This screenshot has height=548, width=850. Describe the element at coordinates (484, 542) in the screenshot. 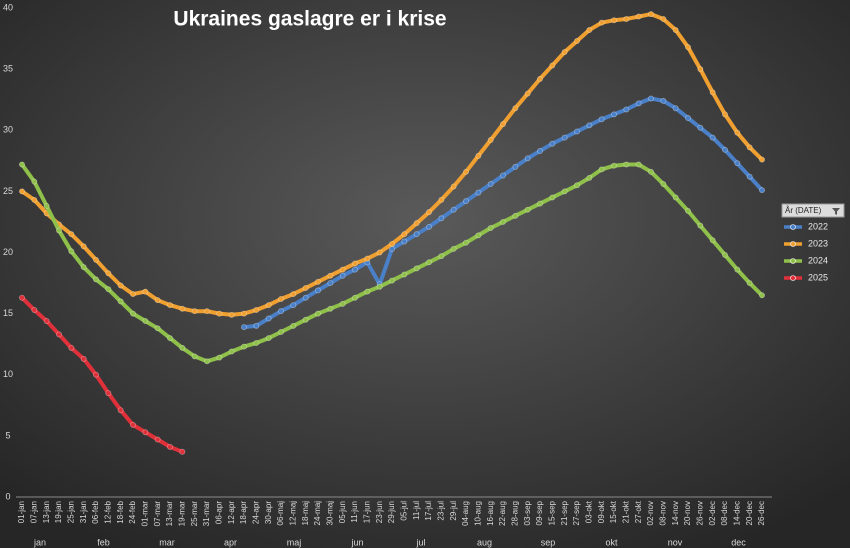

I see `month-label: aug` at that location.